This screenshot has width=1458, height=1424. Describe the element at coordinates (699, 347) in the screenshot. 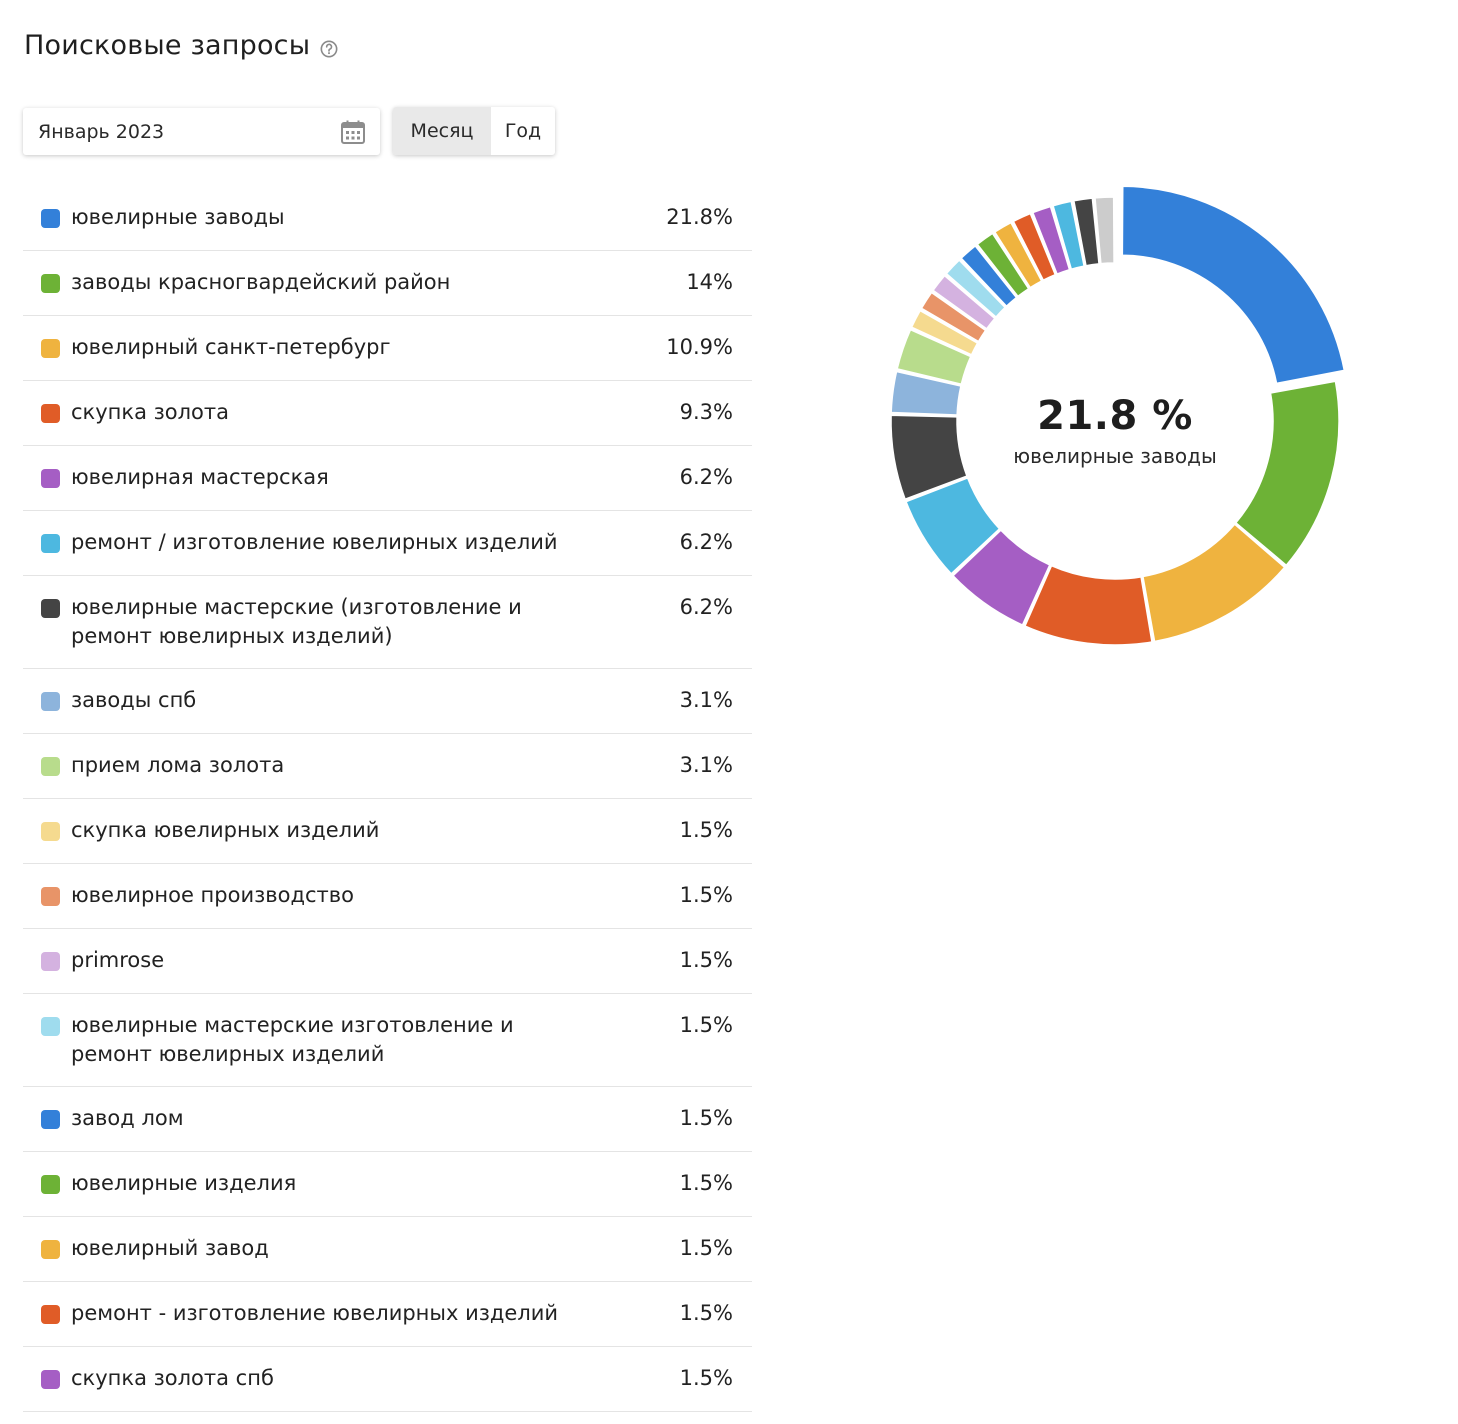

I see `legend-percent: 10.9%` at that location.